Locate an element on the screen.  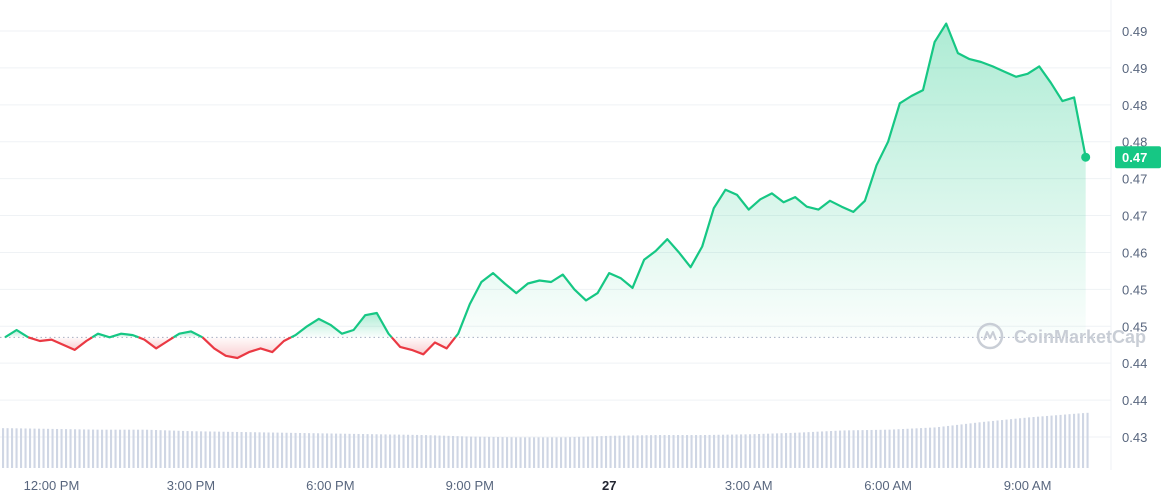
y-tick-label: 0.44 is located at coordinates (1134, 400).